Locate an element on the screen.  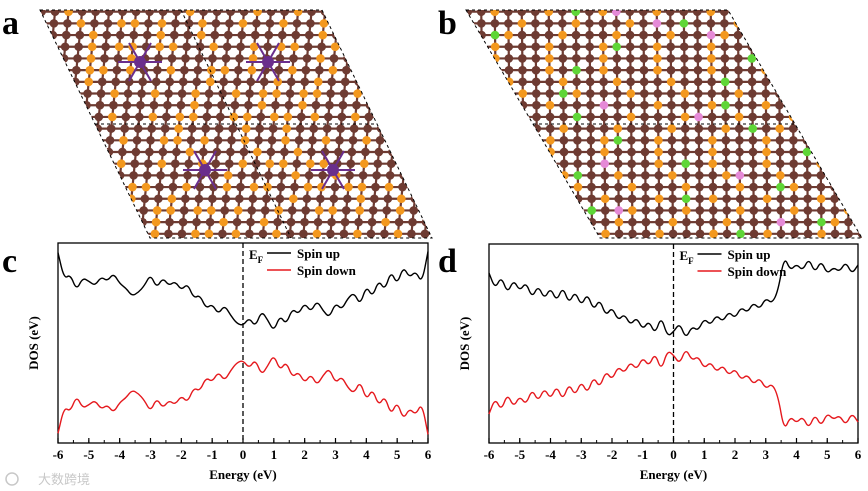
atom-pink is located at coordinates (711, 35).